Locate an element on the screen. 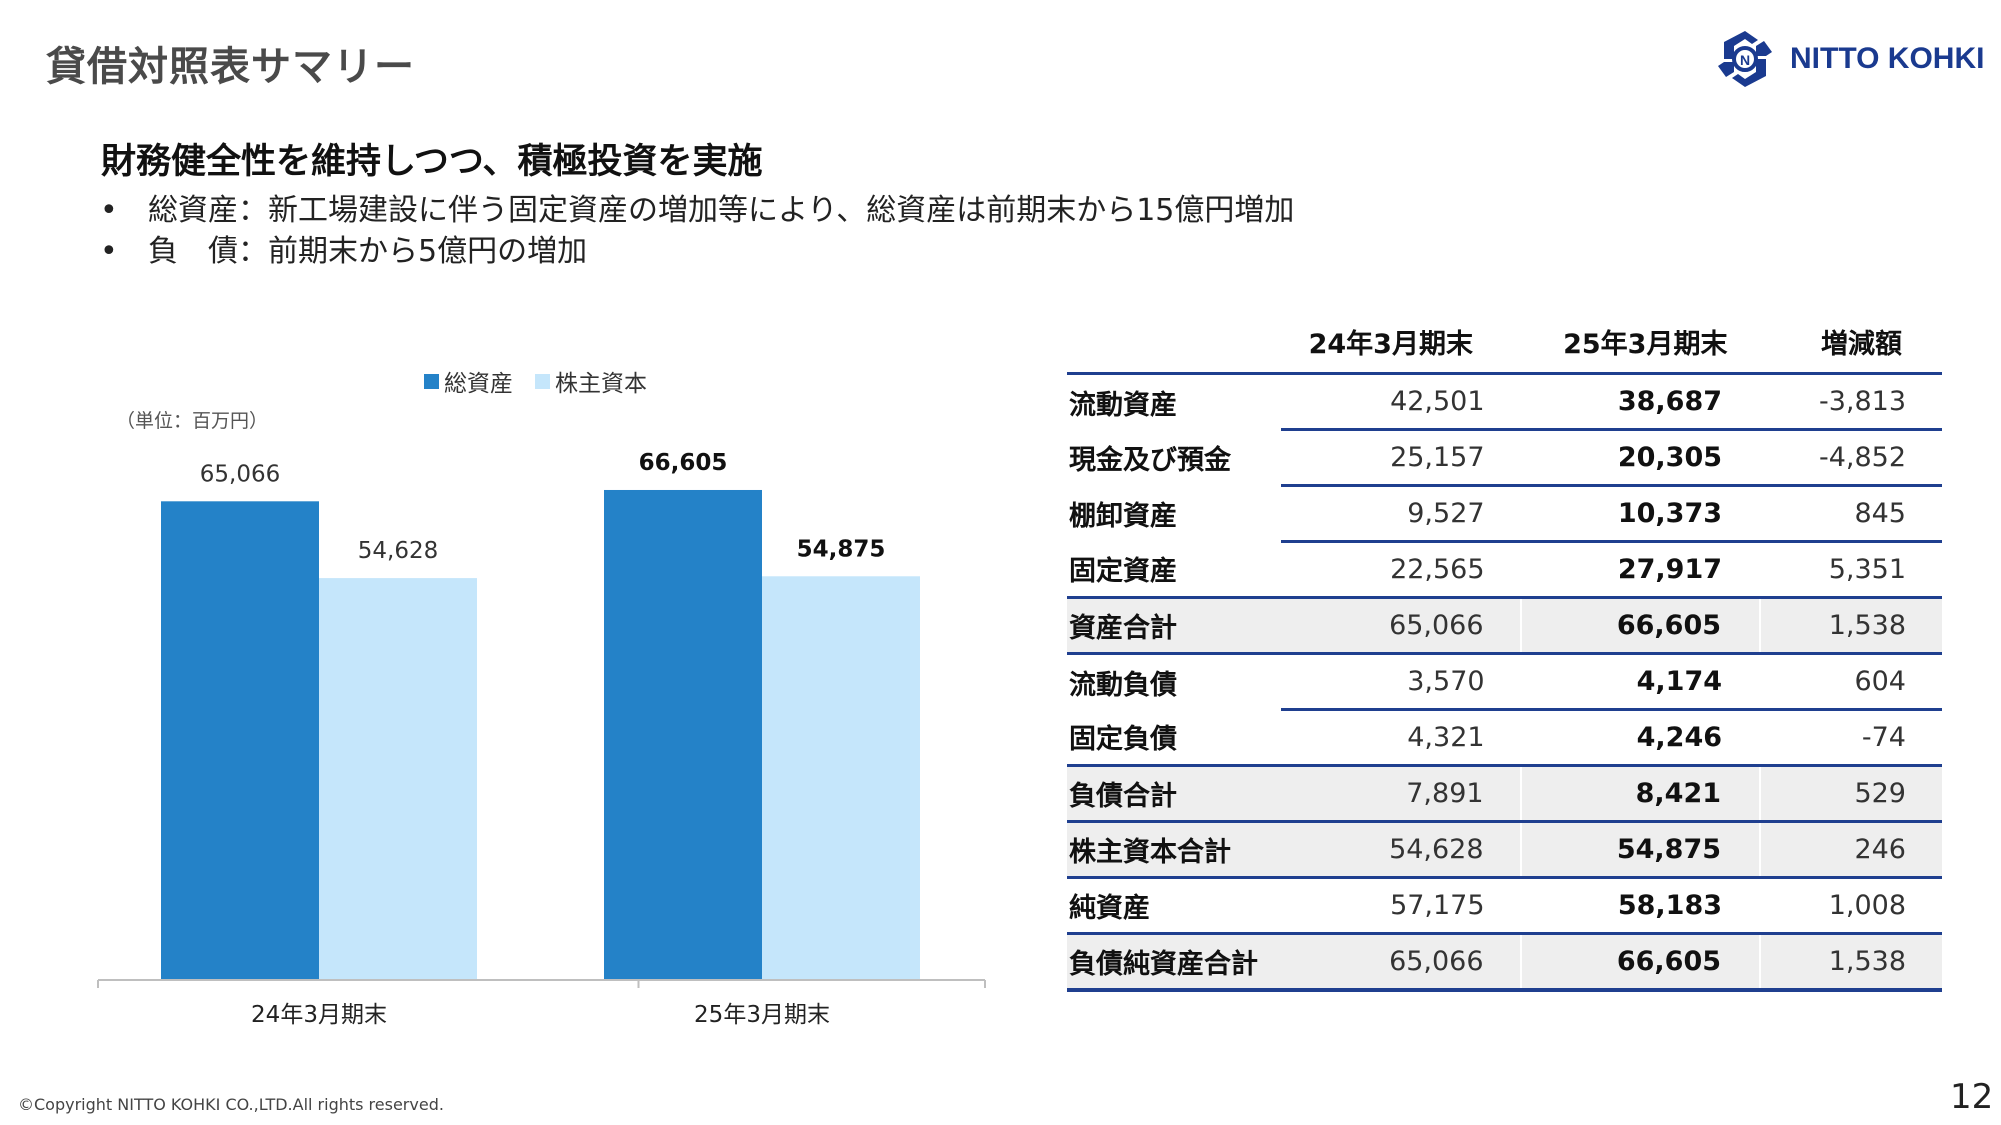 This screenshot has width=2001, height=1125. value-fy25: 58,183 is located at coordinates (1640, 906).